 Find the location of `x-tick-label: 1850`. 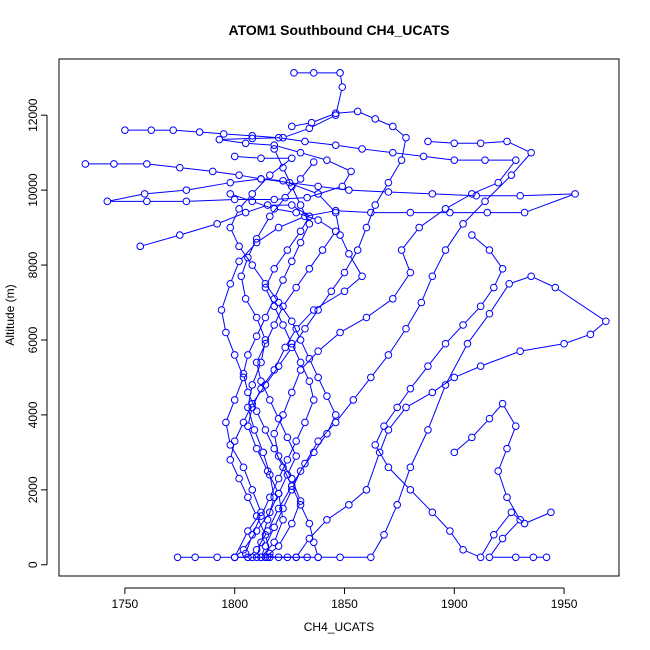

x-tick-label: 1850 is located at coordinates (344, 604).